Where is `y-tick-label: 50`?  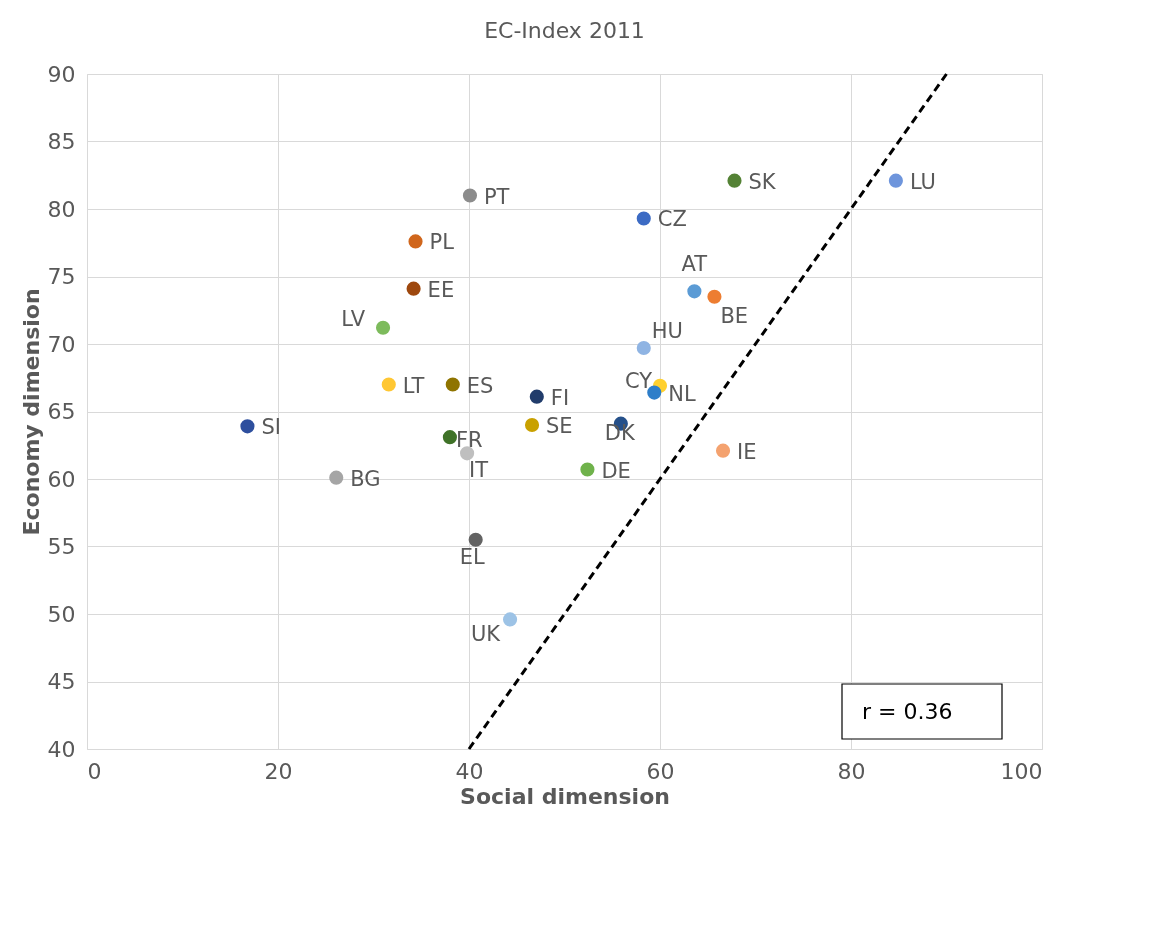
y-tick-label: 50 is located at coordinates (61, 614).